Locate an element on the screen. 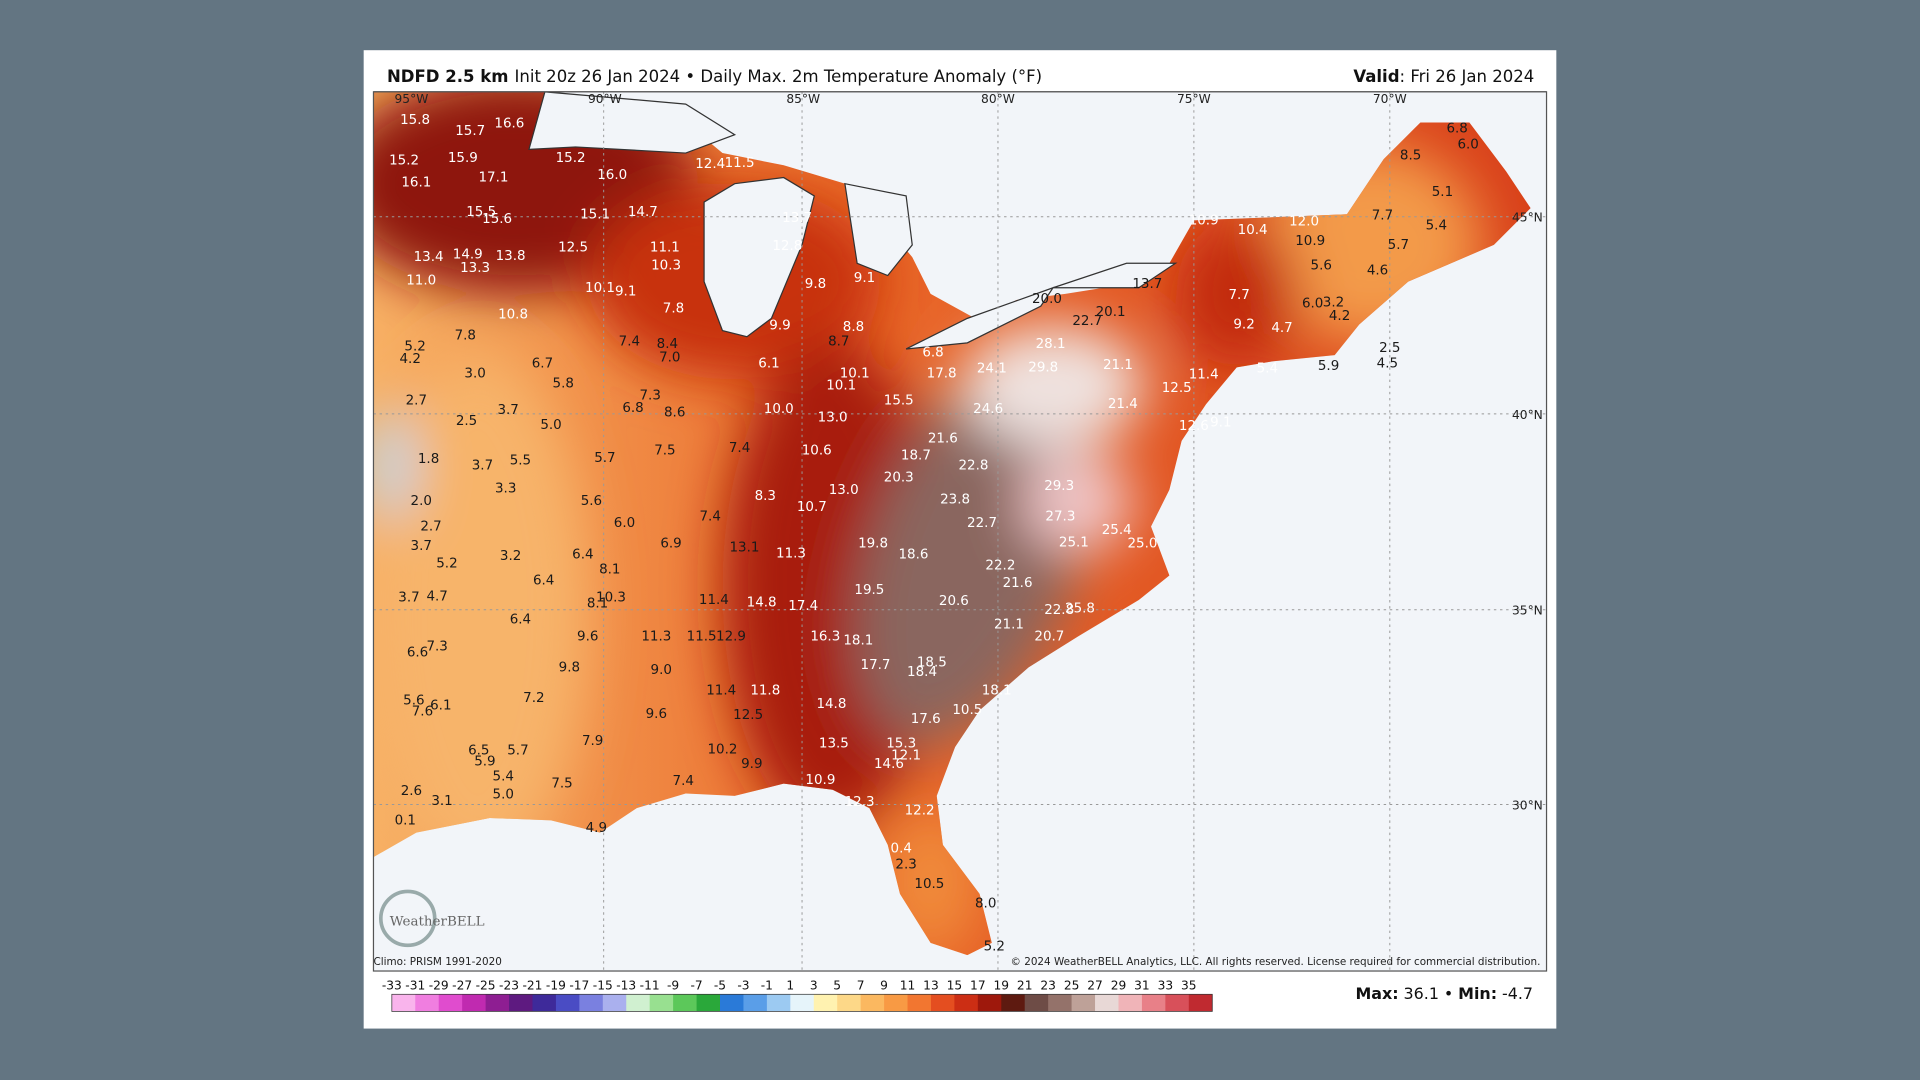 Image resolution: width=1920 pixels, height=1080 pixels. map-value-label: 5.0 is located at coordinates (550, 425).